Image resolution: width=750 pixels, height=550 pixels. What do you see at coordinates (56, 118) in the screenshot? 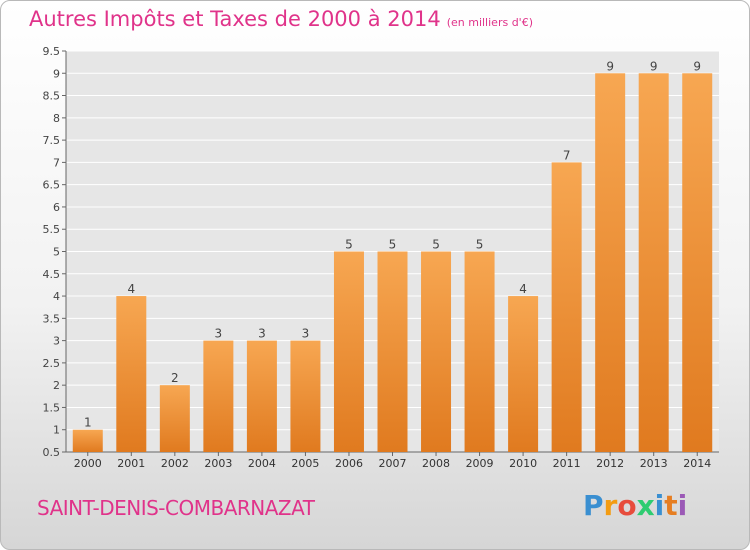
I see `y-tick-label: 8` at bounding box center [56, 118].